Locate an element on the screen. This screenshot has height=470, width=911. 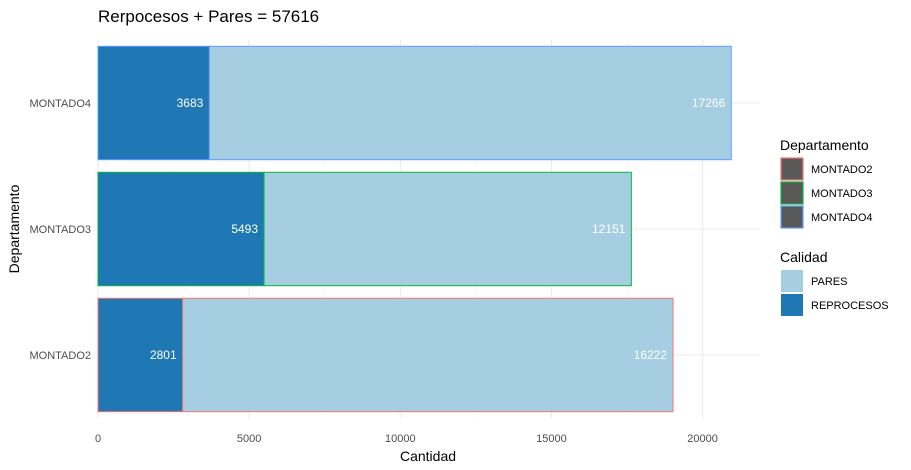
bar-pares-montado3 is located at coordinates (447, 229).